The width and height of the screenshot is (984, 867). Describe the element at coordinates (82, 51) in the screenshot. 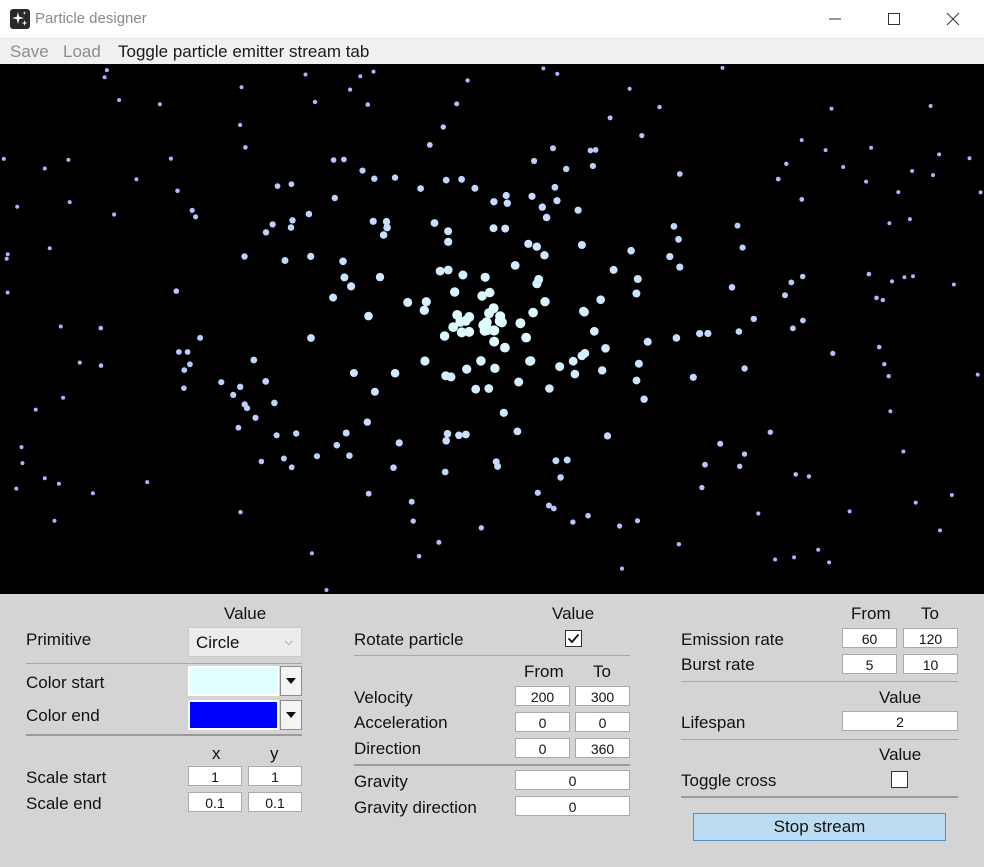

I see `menu-load: Load` at that location.